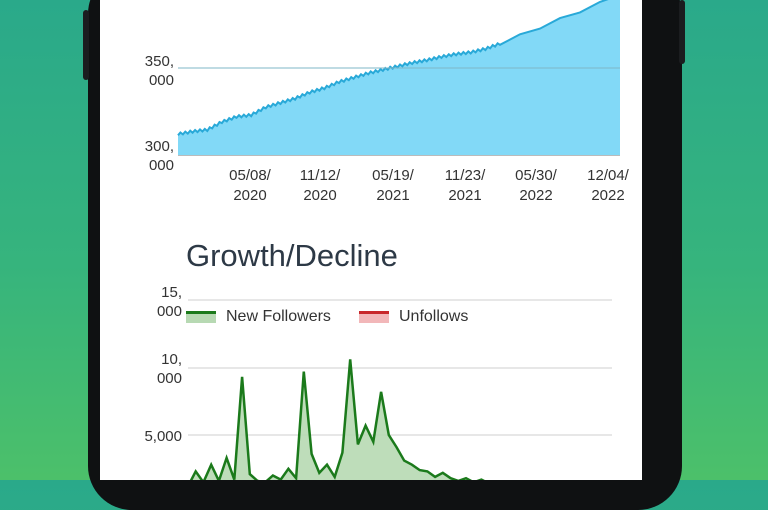 The image size is (768, 510). Describe the element at coordinates (465, 185) in the screenshot. I see `x-tick-4: 11/23/ 2021` at that location.